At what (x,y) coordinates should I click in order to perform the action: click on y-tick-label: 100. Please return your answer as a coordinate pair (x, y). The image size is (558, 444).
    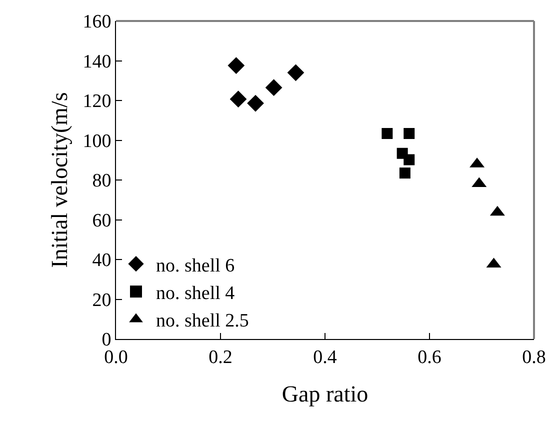
    Looking at the image, I should click on (97, 141).